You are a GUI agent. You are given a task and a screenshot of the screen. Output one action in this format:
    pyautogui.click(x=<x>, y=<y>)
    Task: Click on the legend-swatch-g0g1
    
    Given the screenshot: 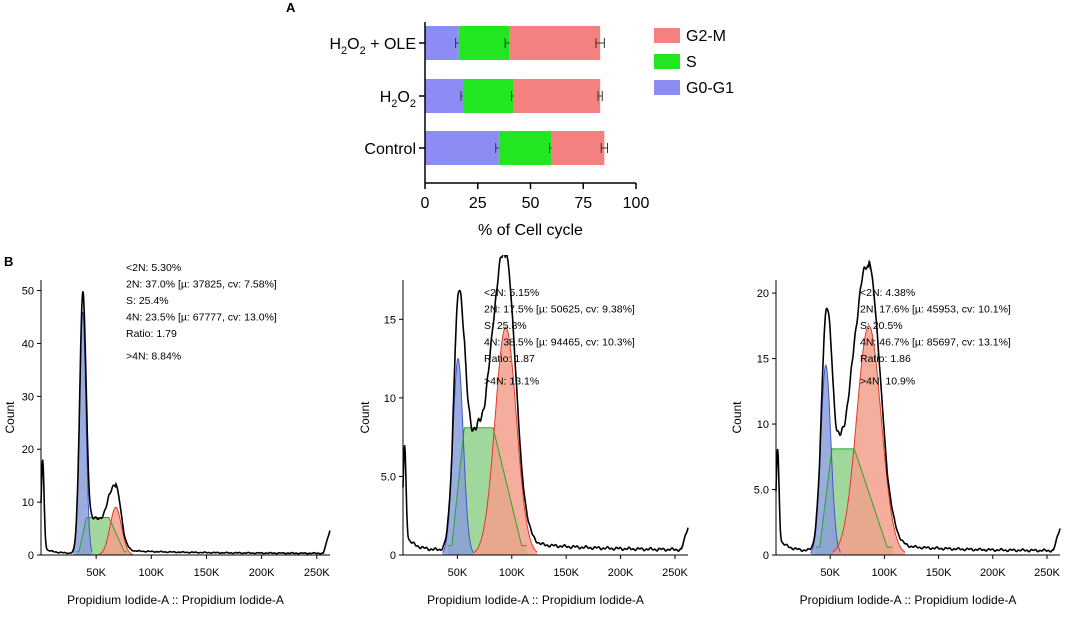 What is the action you would take?
    pyautogui.click(x=667, y=87)
    